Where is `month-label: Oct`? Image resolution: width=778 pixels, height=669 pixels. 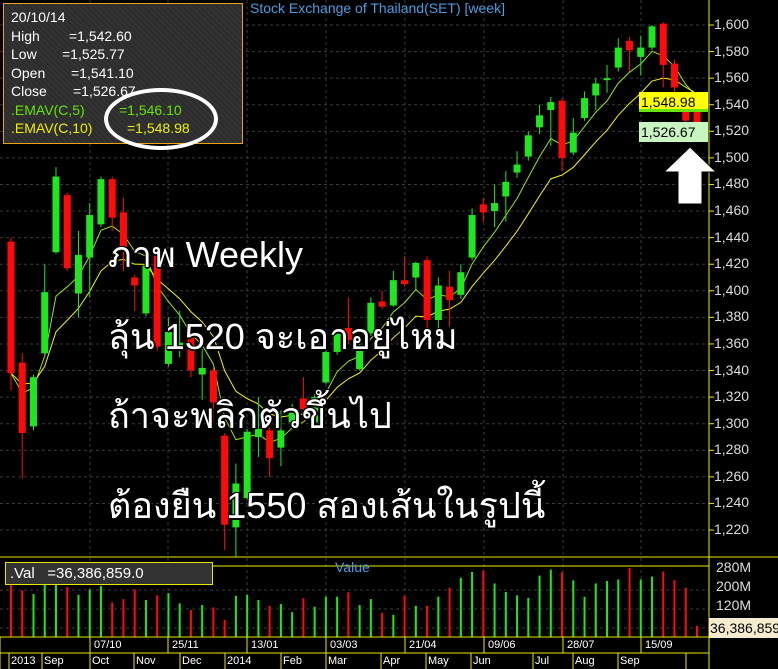
month-label: Oct is located at coordinates (101, 661).